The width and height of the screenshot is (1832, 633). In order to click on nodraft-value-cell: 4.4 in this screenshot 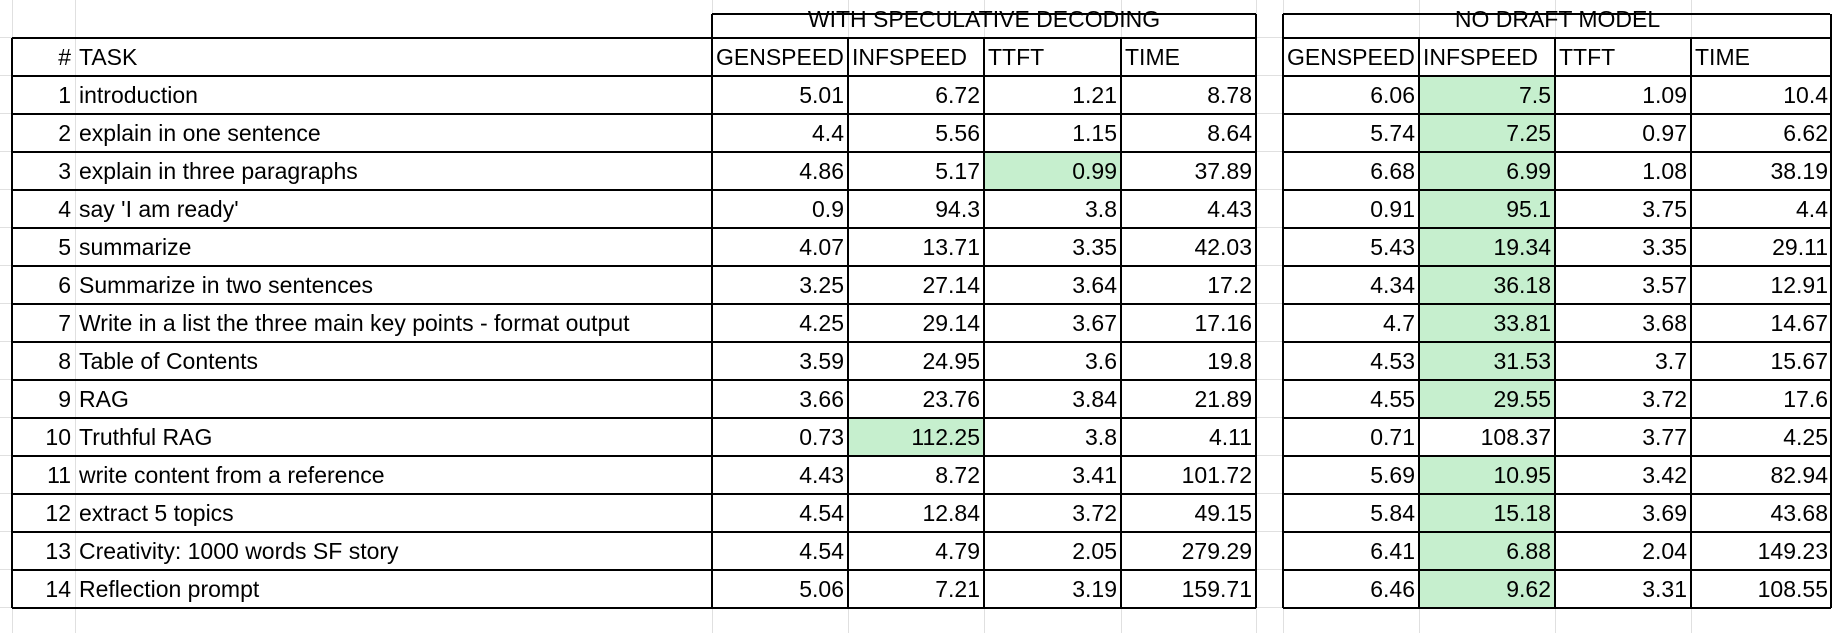, I will do `click(1812, 209)`.